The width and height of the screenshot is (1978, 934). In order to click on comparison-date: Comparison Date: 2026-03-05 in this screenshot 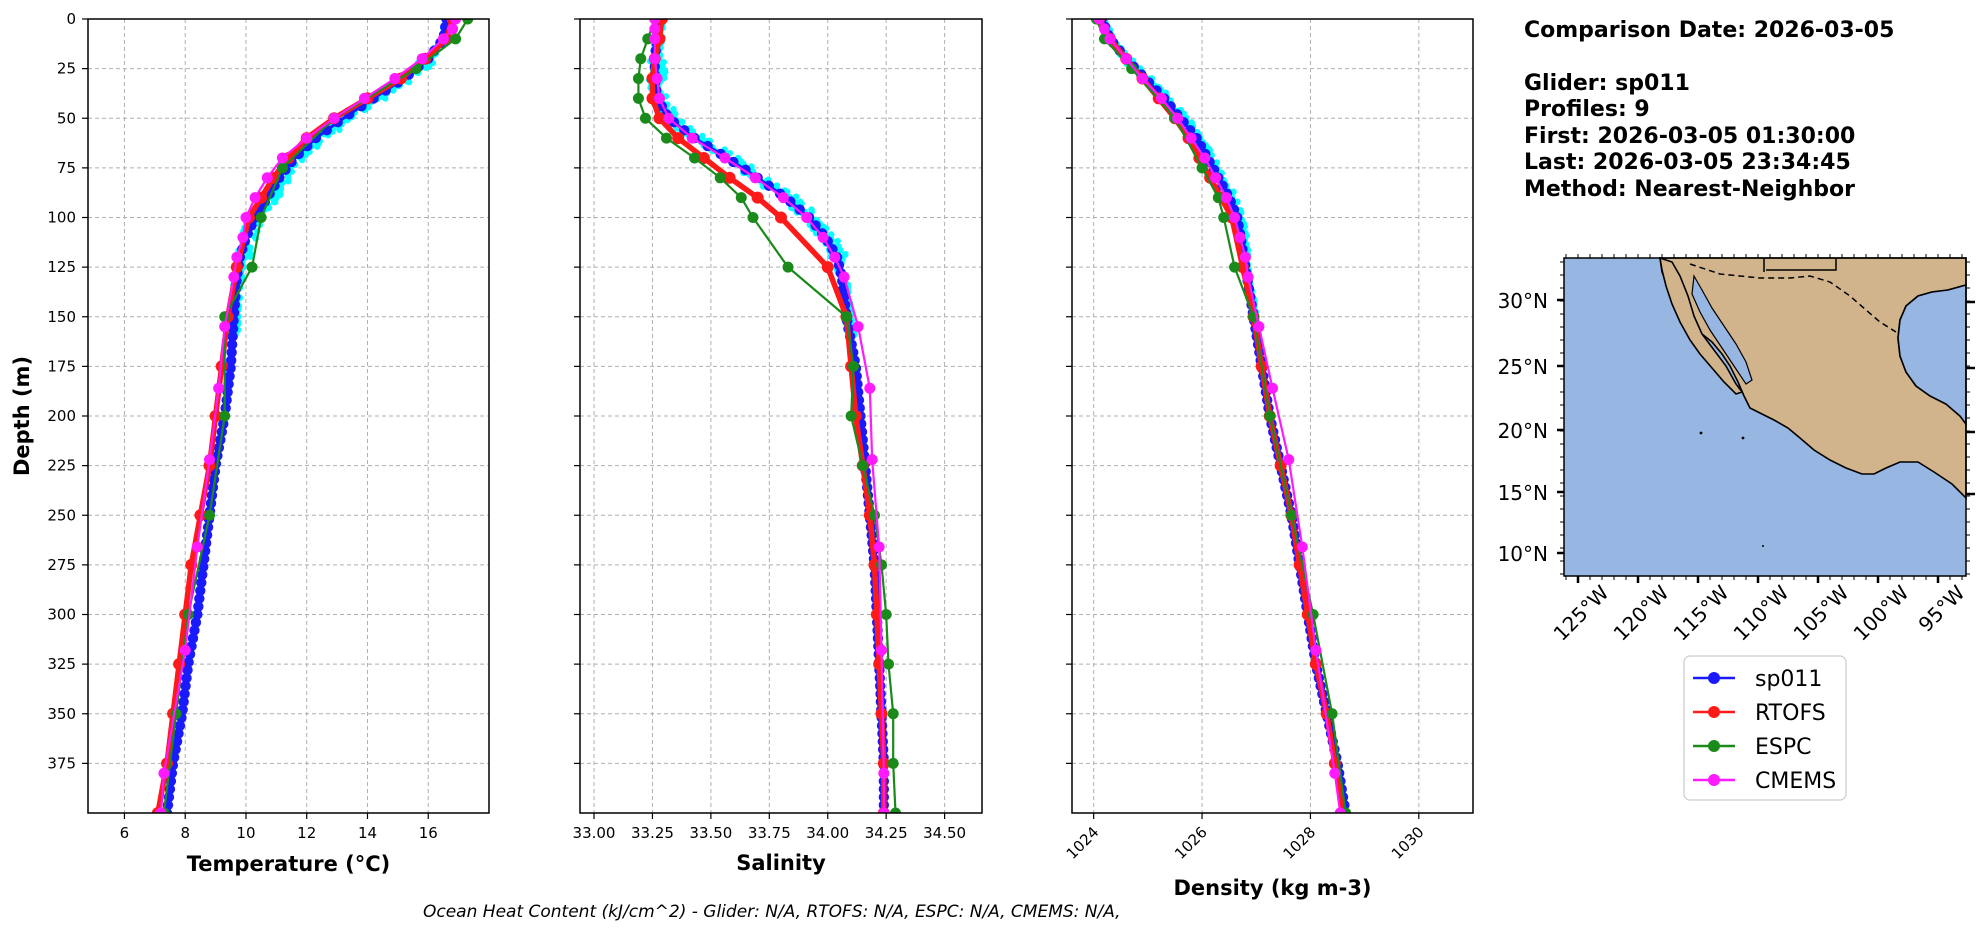, I will do `click(1709, 30)`.